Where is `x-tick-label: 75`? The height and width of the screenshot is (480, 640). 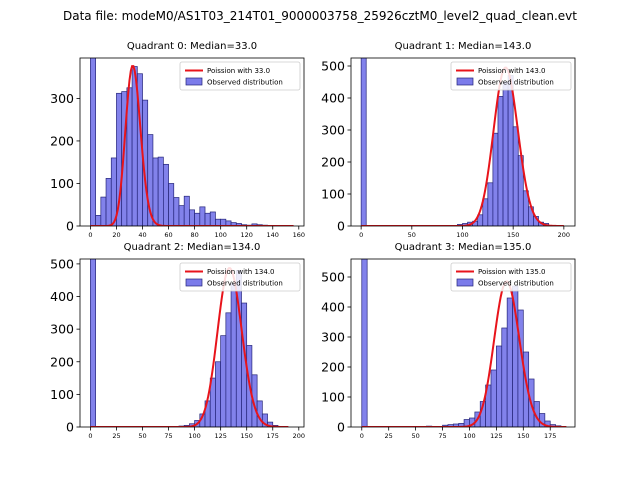
x-tick-label: 75 is located at coordinates (442, 436).